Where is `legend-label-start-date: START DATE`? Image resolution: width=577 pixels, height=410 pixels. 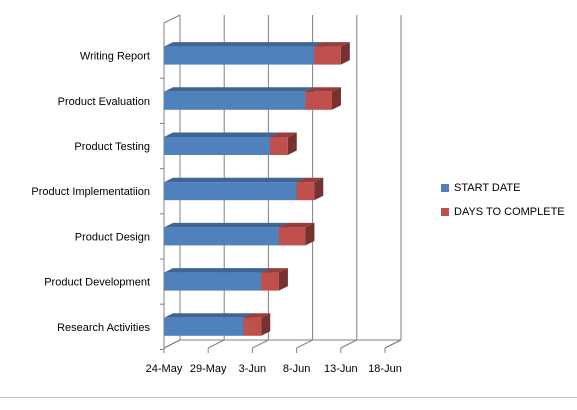 legend-label-start-date: START DATE is located at coordinates (487, 188).